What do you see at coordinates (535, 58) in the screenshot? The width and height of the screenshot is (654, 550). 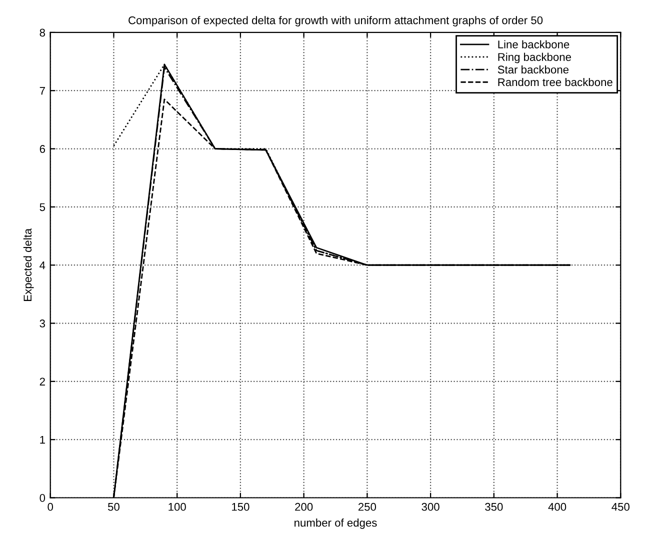 I see `legend-label: Ring backbone` at bounding box center [535, 58].